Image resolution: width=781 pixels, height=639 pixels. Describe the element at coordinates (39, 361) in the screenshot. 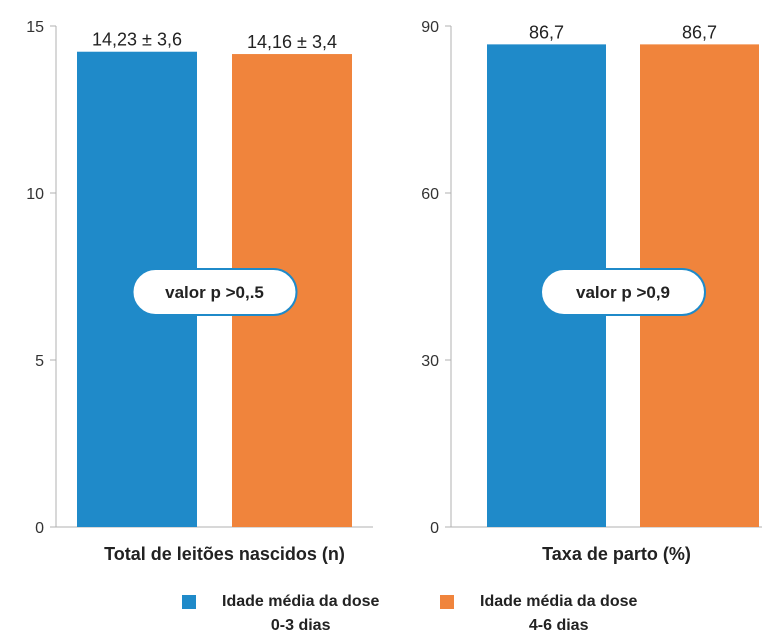

I see `y-tick-label: 5` at that location.